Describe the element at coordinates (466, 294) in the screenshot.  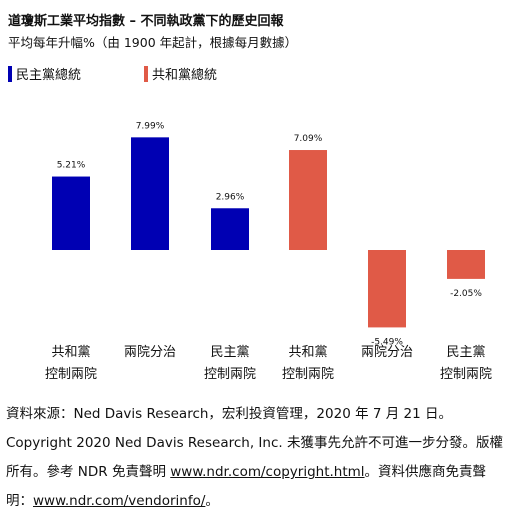
I see `data-label: -2.05%` at that location.